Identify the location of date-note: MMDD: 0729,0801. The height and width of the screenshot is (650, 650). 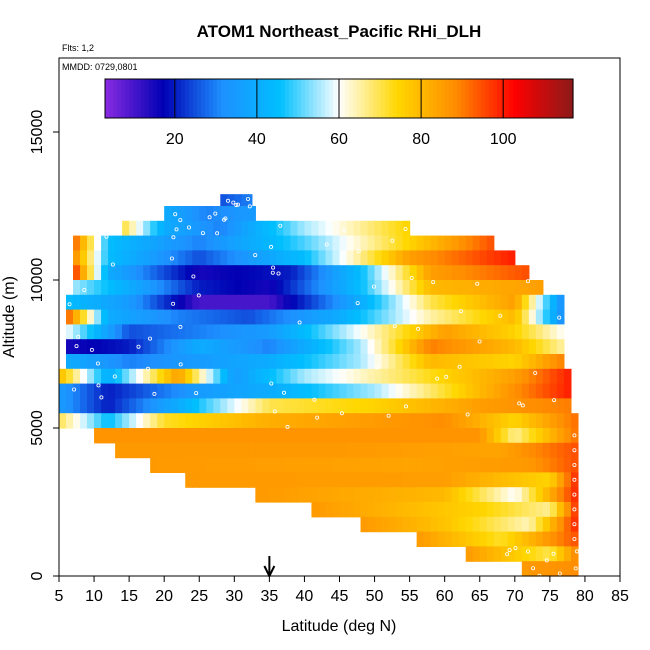
(100, 67).